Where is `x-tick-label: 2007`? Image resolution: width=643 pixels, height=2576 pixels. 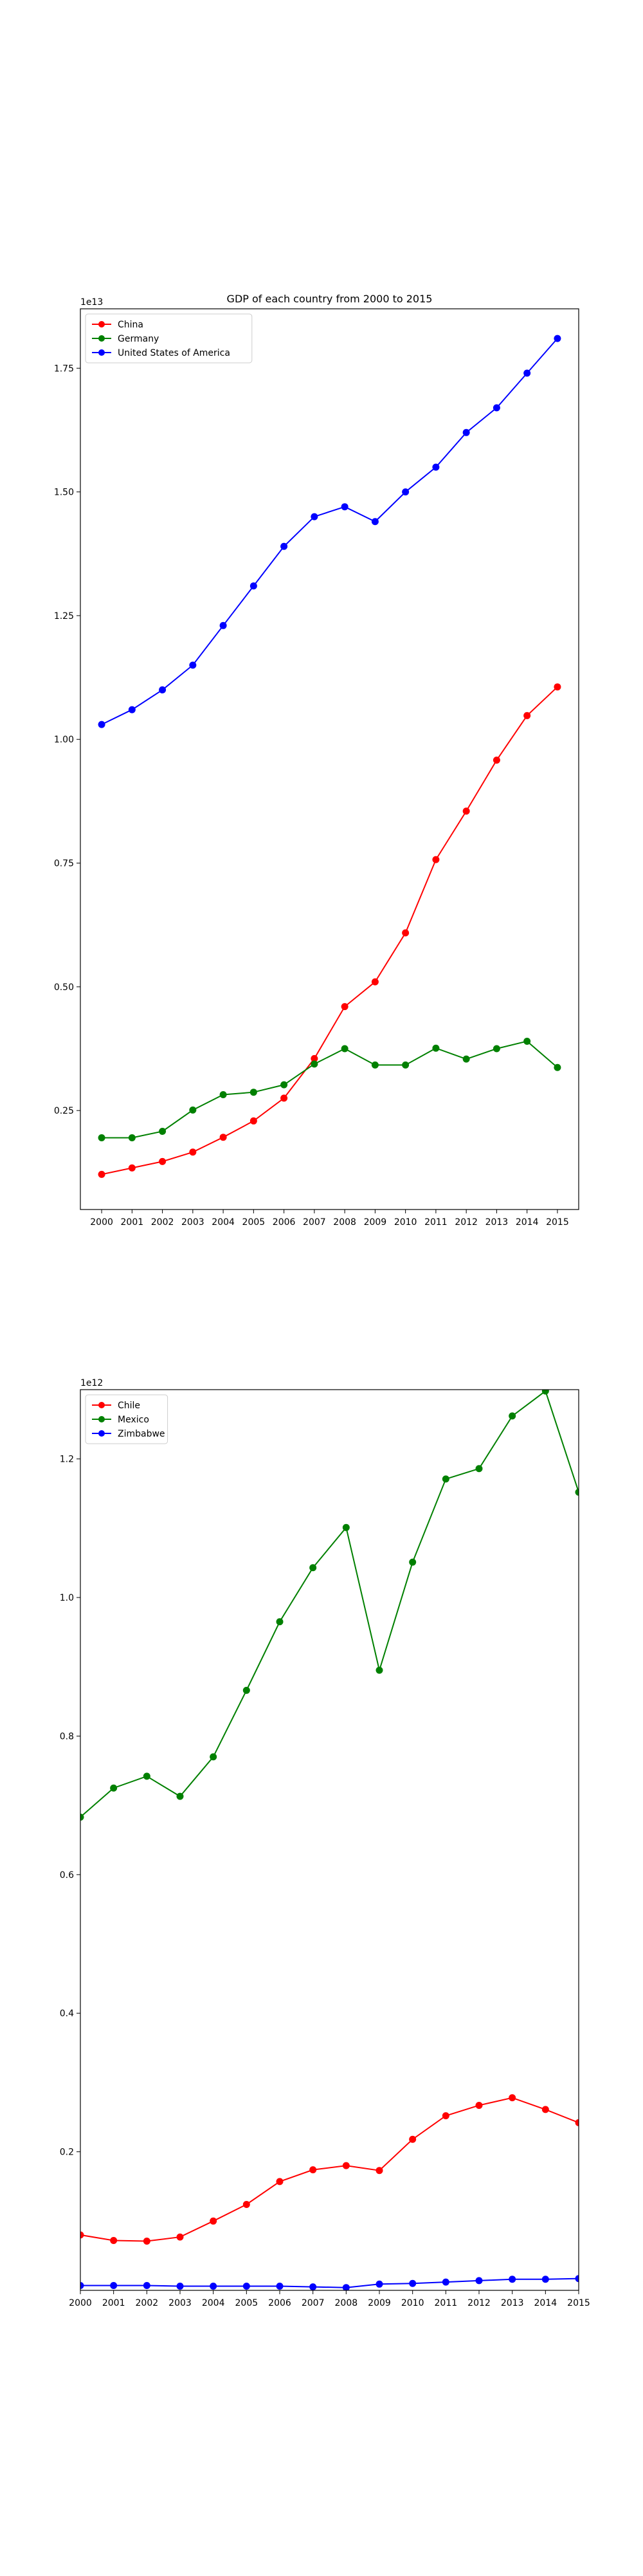
x-tick-label: 2007 is located at coordinates (313, 2303).